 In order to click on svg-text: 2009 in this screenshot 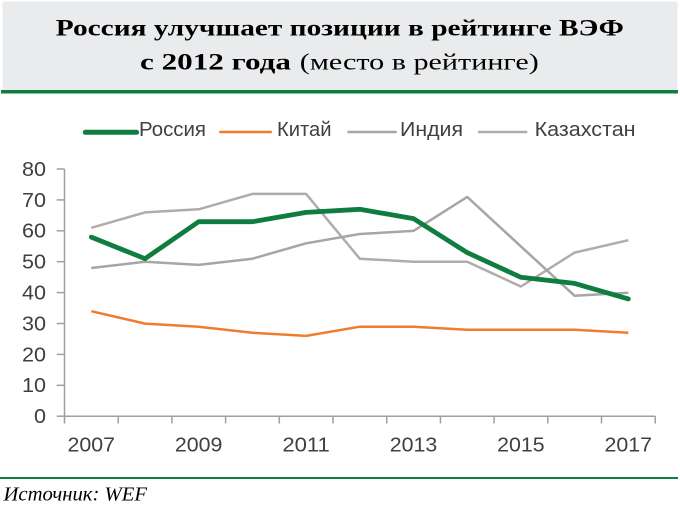, I will do `click(199, 446)`.